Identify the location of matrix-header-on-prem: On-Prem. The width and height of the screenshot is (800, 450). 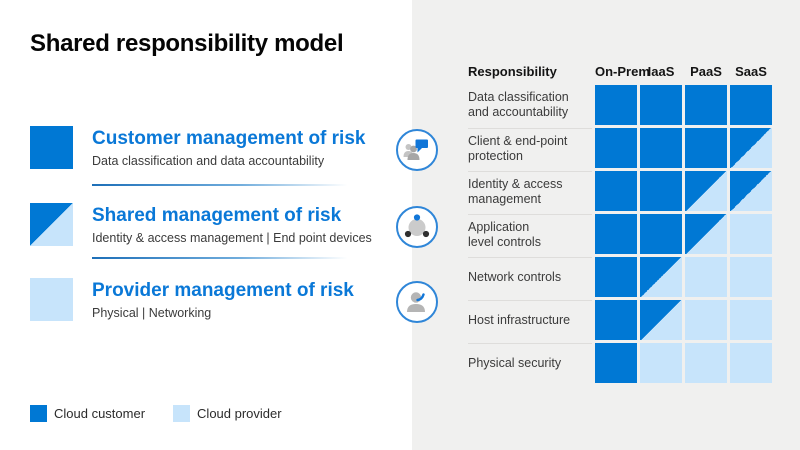
(622, 71).